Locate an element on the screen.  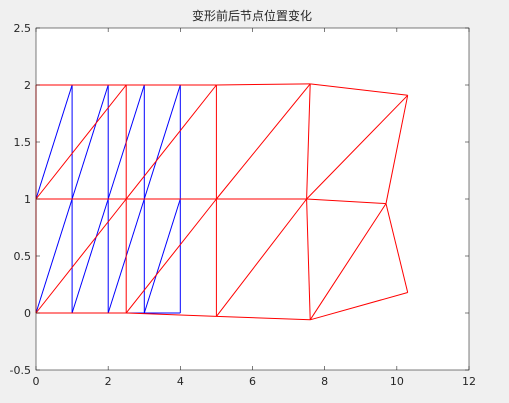
x-tick-label: 2 is located at coordinates (108, 381).